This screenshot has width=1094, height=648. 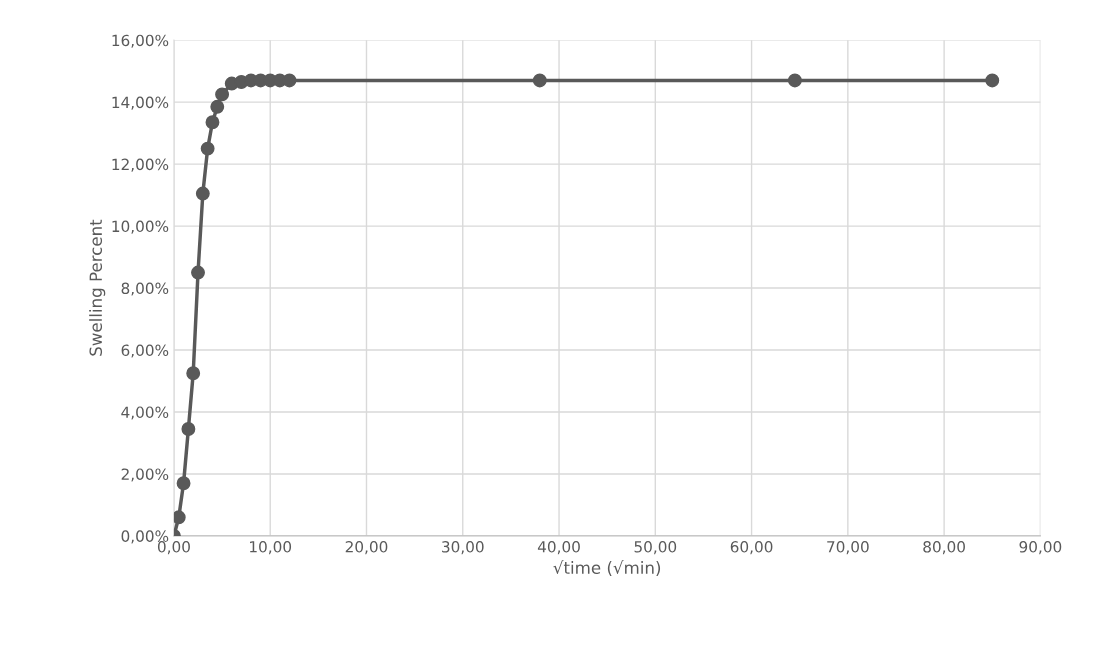 What do you see at coordinates (366, 548) in the screenshot?
I see `x-tick-label: 20,00` at bounding box center [366, 548].